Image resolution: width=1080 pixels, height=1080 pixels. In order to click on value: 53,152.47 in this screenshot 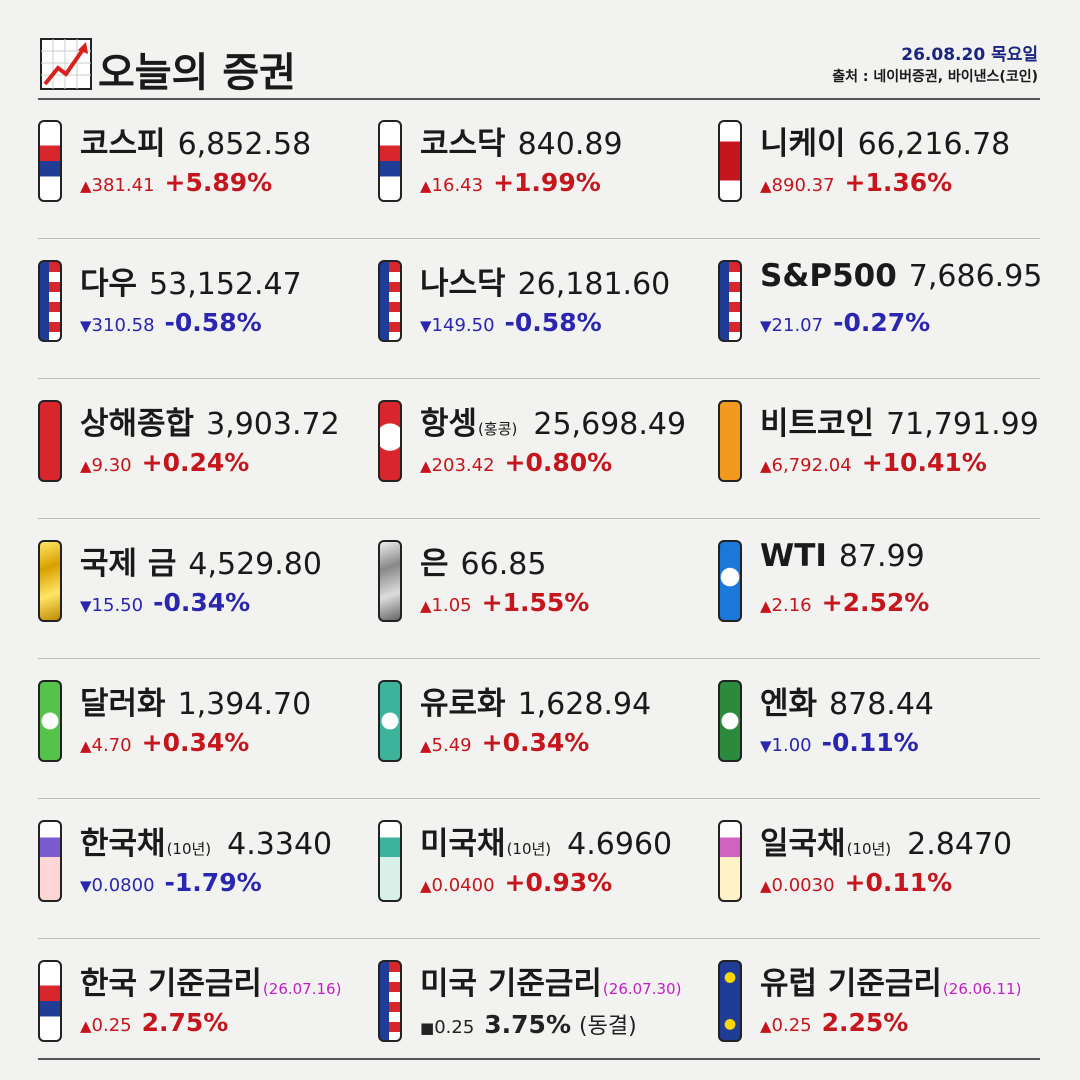, I will do `click(225, 284)`.